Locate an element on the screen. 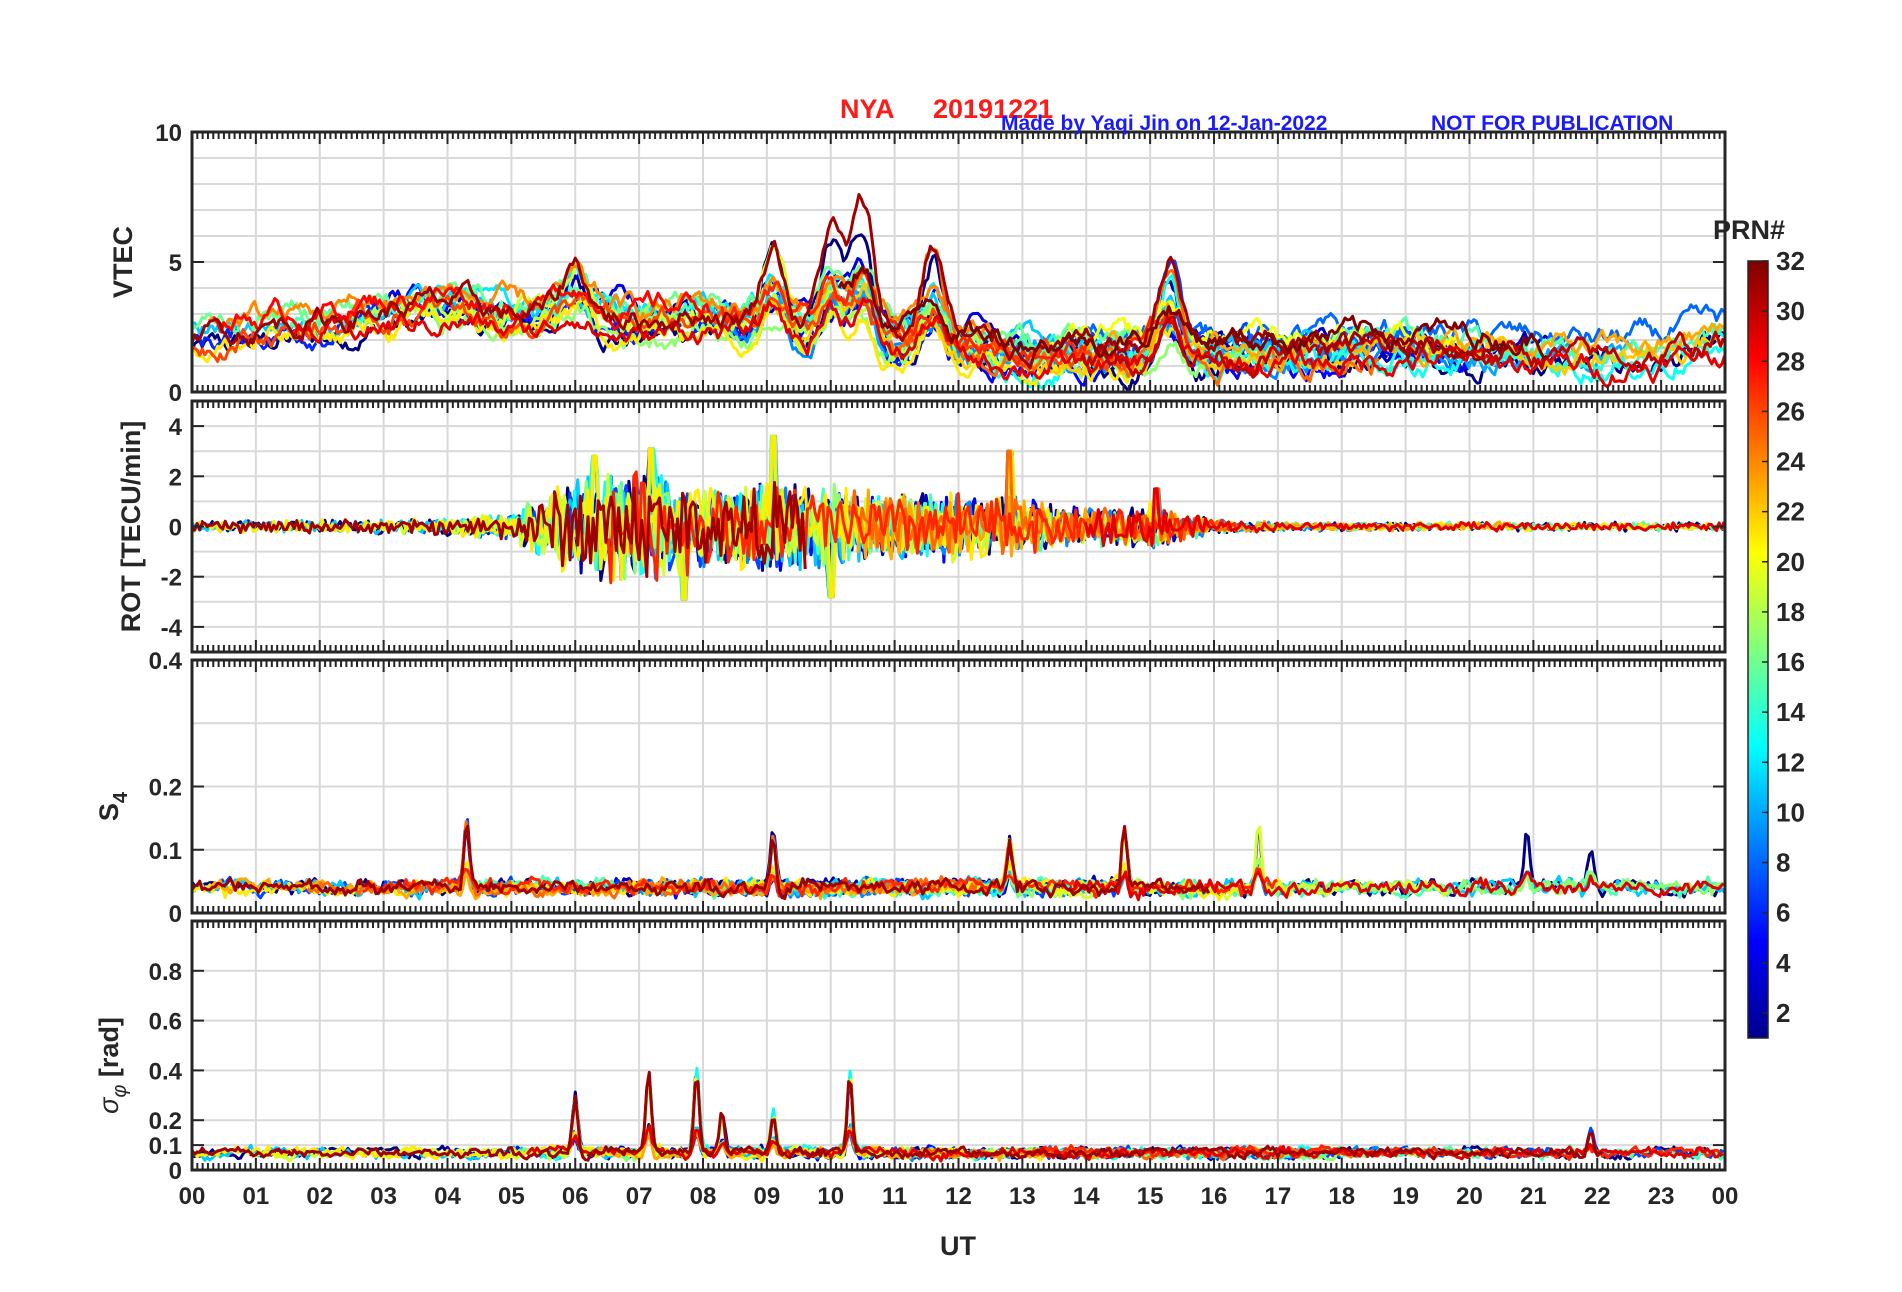 This screenshot has width=1902, height=1292. colorbar-tick-label: 28 is located at coordinates (1790, 361).